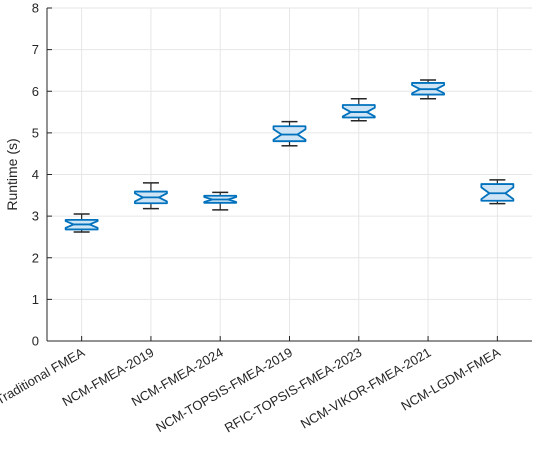 The width and height of the screenshot is (550, 458). I want to click on x-tick-label: NCM-VIKOR-FMEA-2021, so click(366, 388).